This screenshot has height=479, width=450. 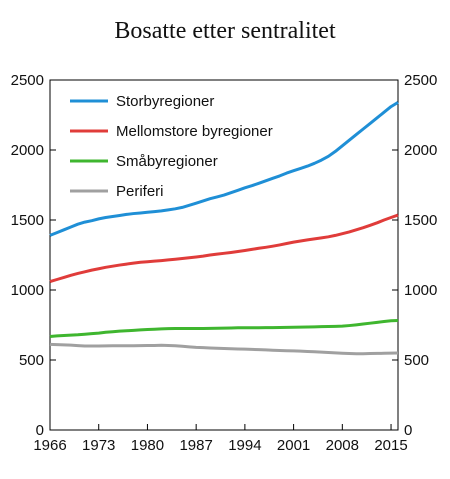 I want to click on x-tick-label: 1994, so click(x=244, y=445).